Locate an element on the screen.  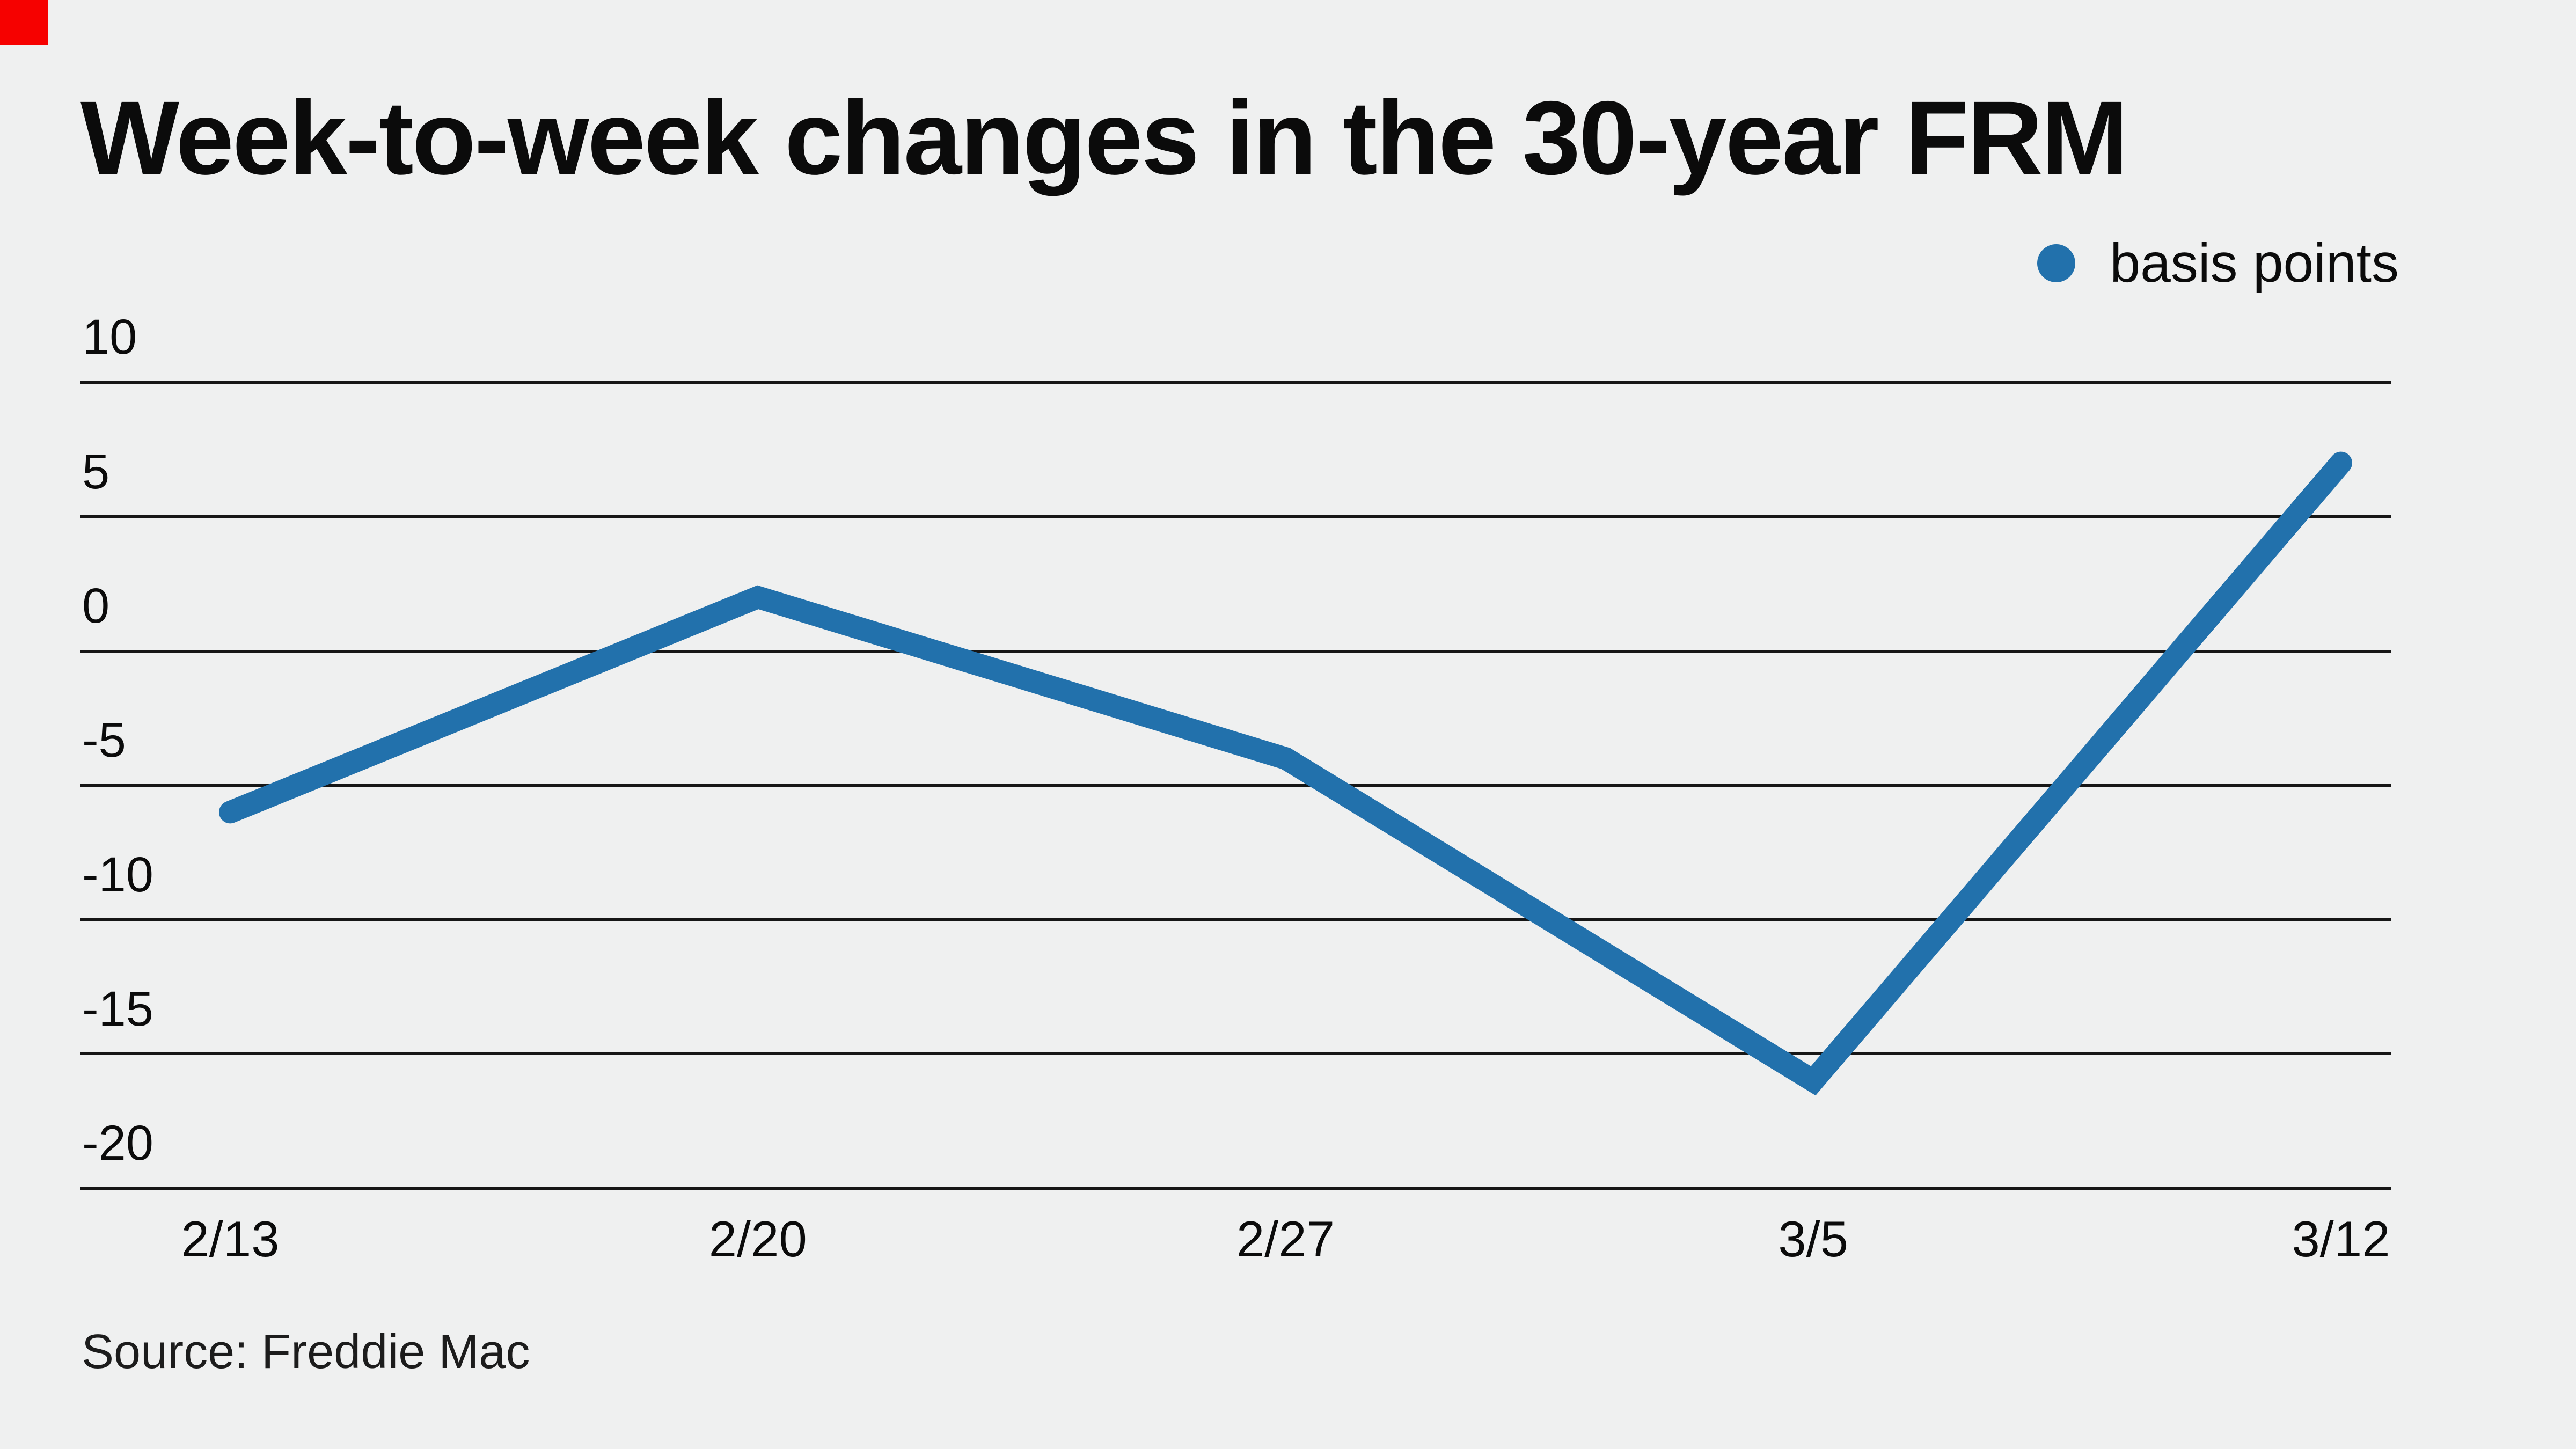
y-tick-label--5: -5 is located at coordinates (104, 740).